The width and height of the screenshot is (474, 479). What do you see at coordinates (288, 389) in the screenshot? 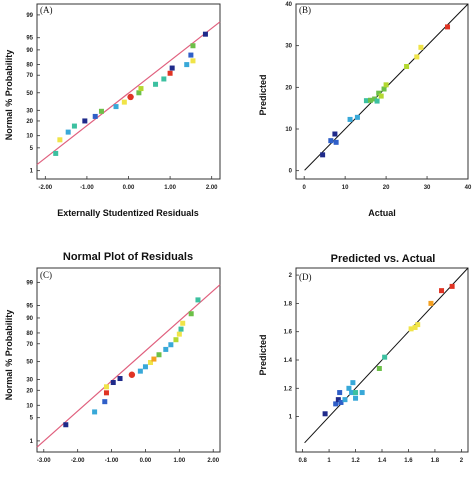
I see `y-tick-label: 1.2` at bounding box center [288, 389].